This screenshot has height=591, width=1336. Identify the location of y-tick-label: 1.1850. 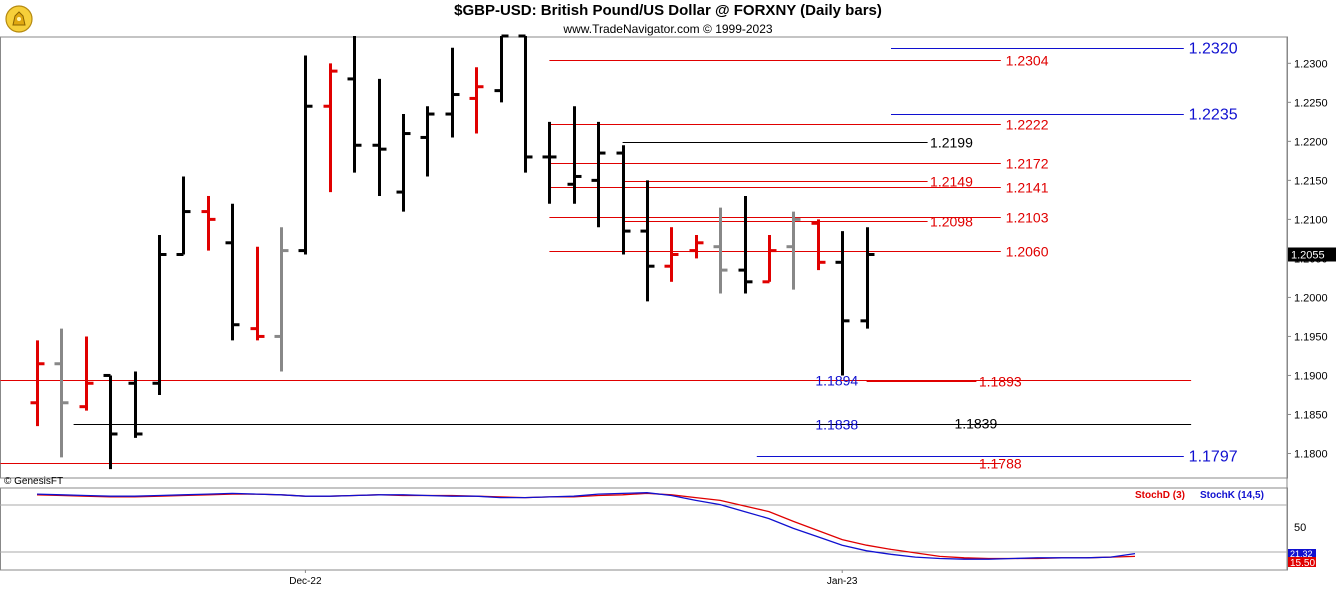
(1311, 415).